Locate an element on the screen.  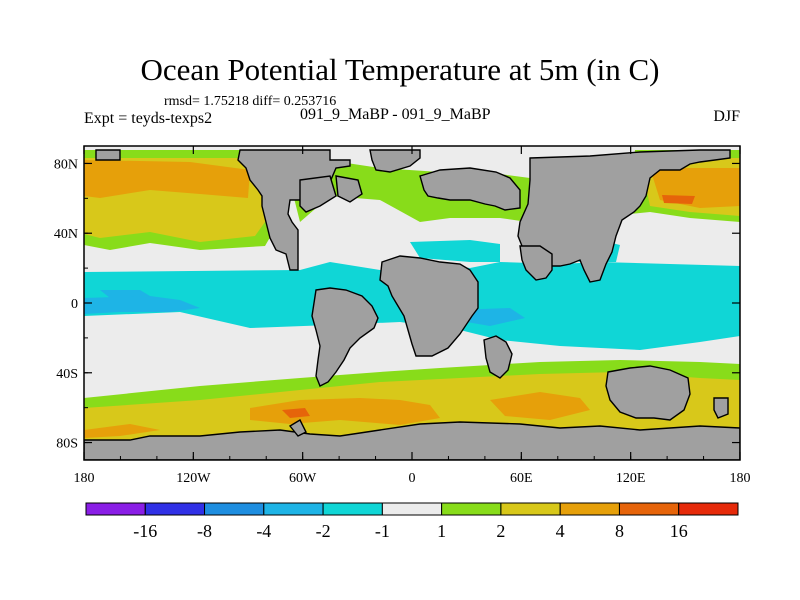
land-north-atlantic is located at coordinates (318, 194).